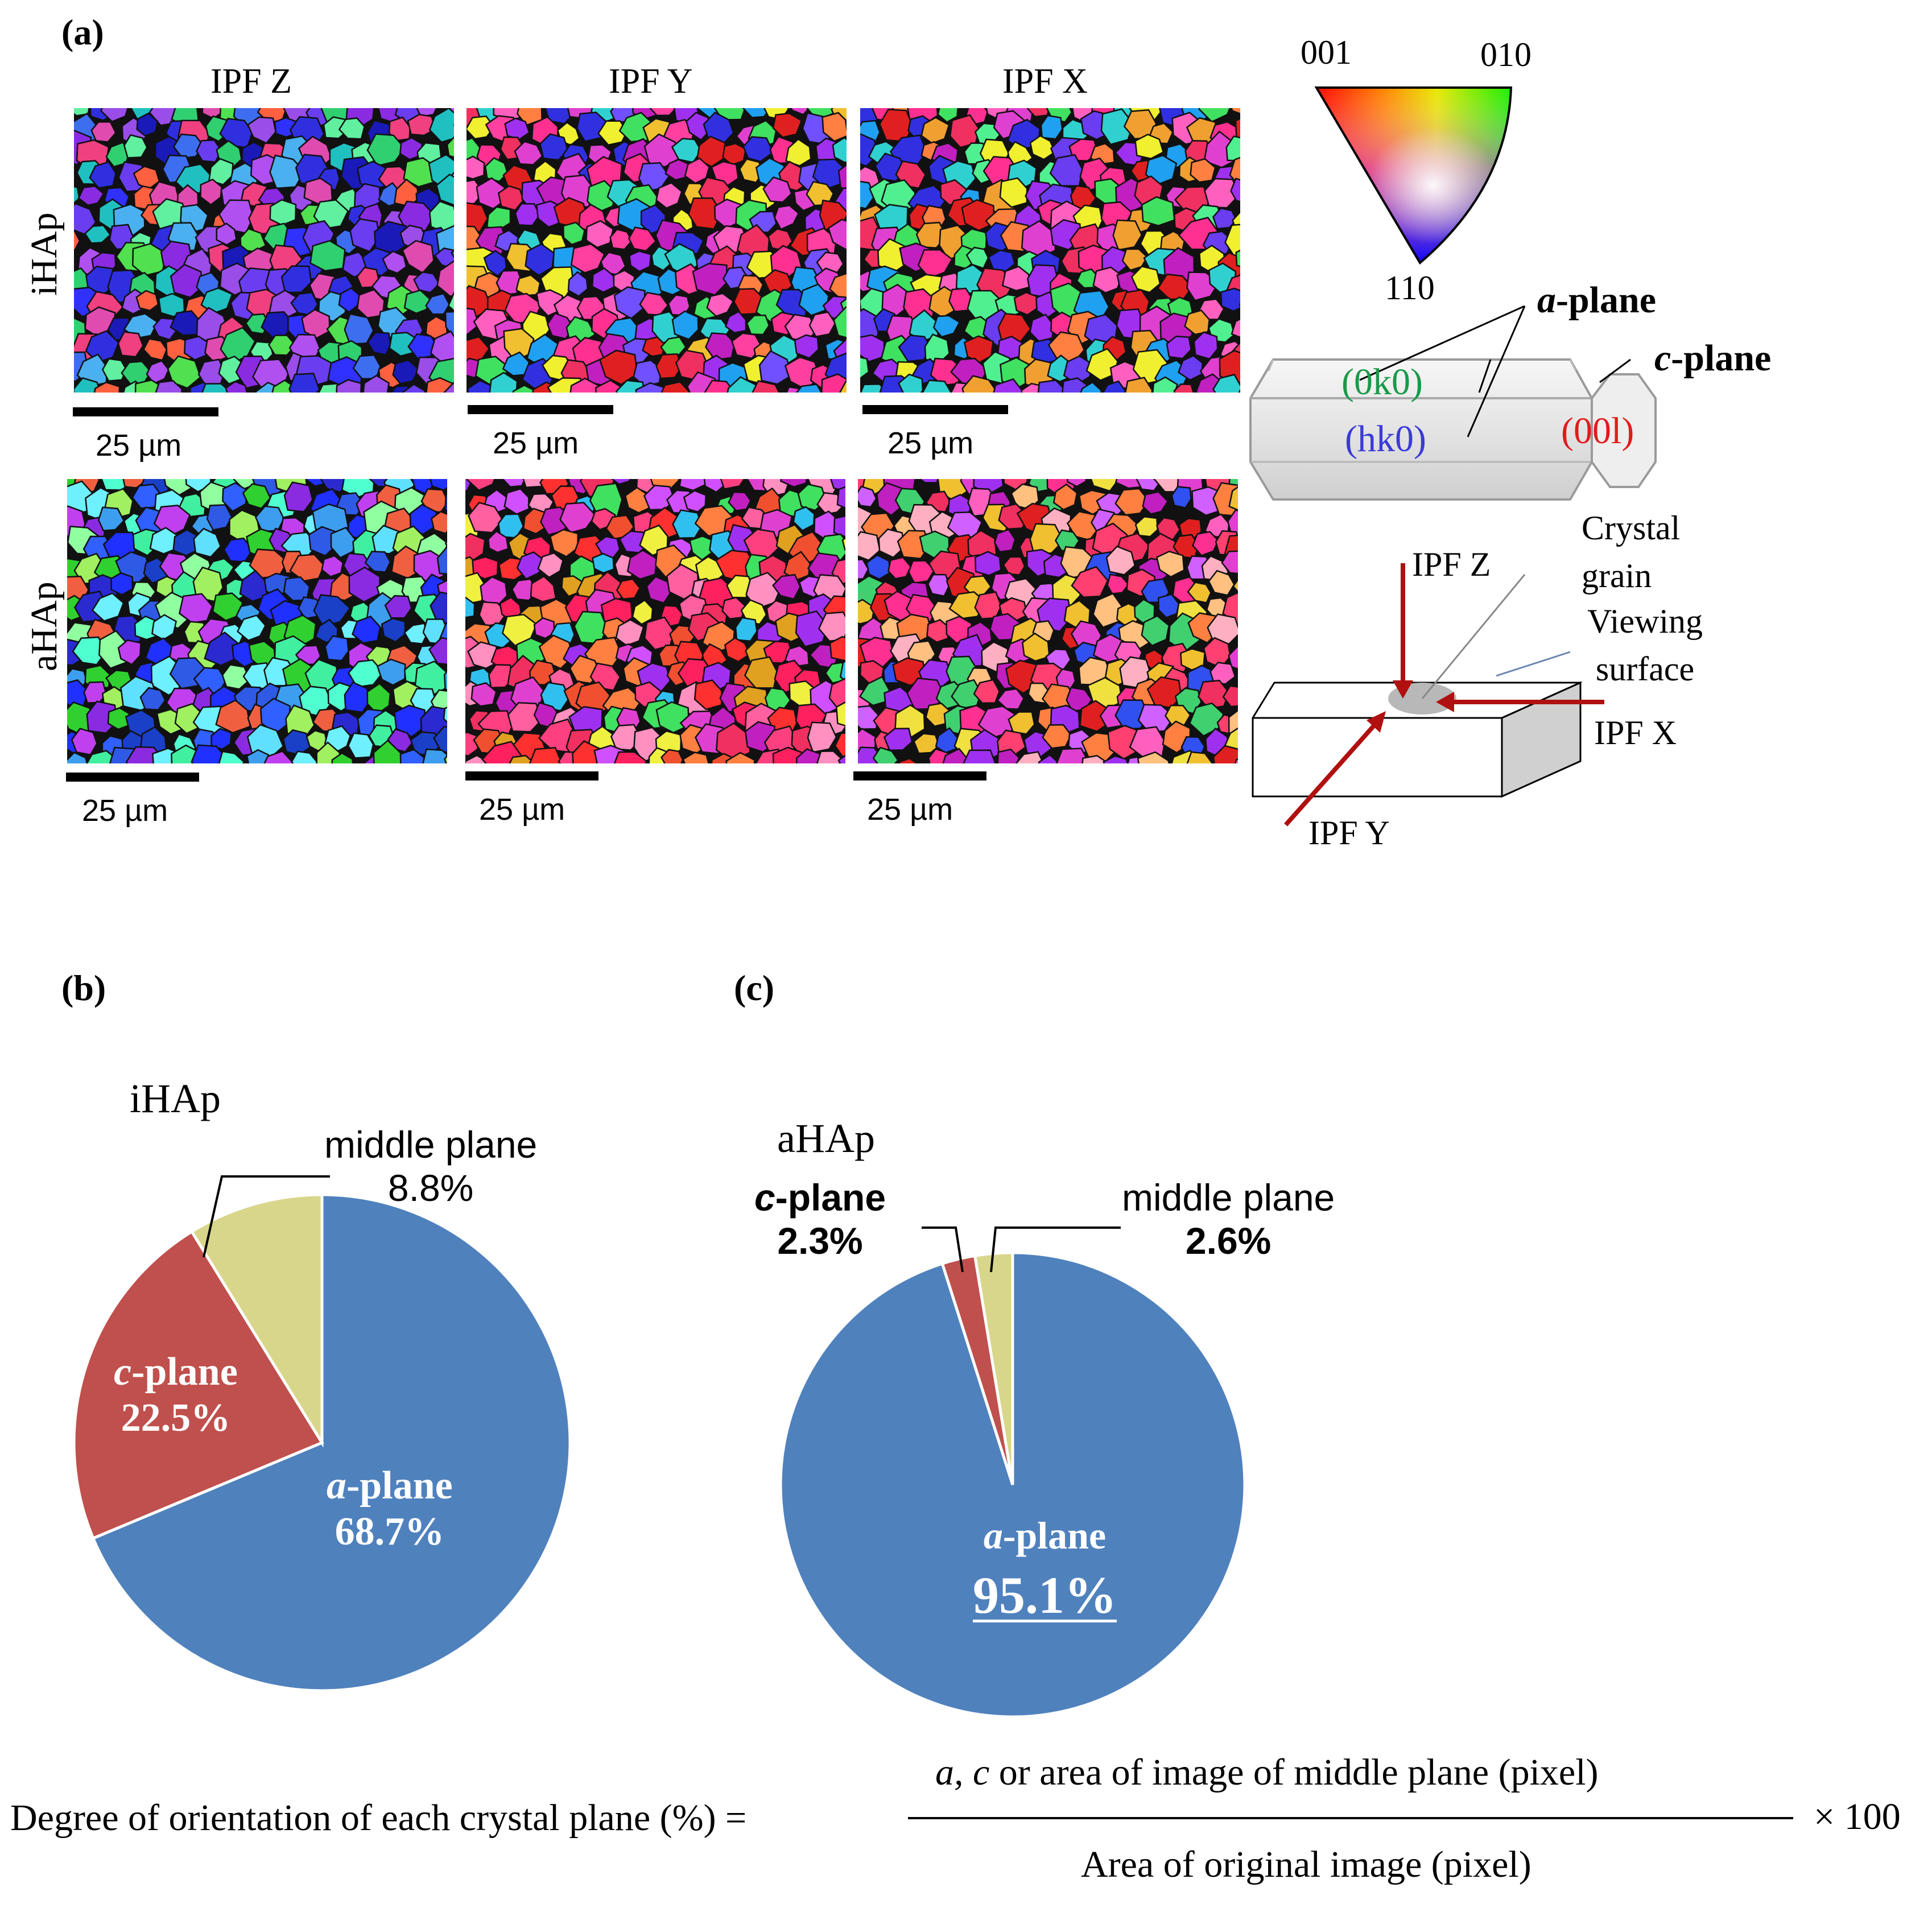 Image resolution: width=1932 pixels, height=1912 pixels. Describe the element at coordinates (257, 1321) in the screenshot. I see `pie-slice-middle-plane` at that location.